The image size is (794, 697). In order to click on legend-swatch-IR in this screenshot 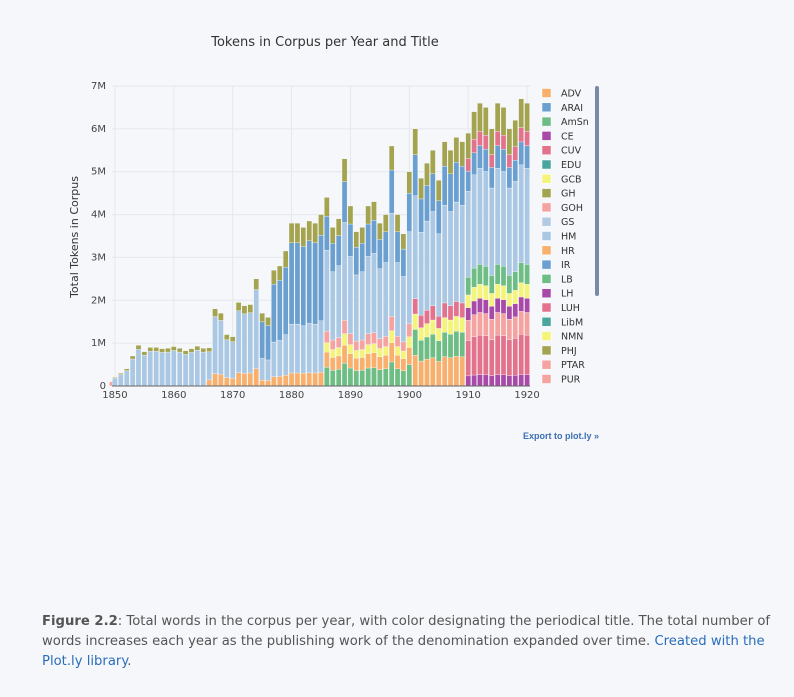, I will do `click(546, 264)`.